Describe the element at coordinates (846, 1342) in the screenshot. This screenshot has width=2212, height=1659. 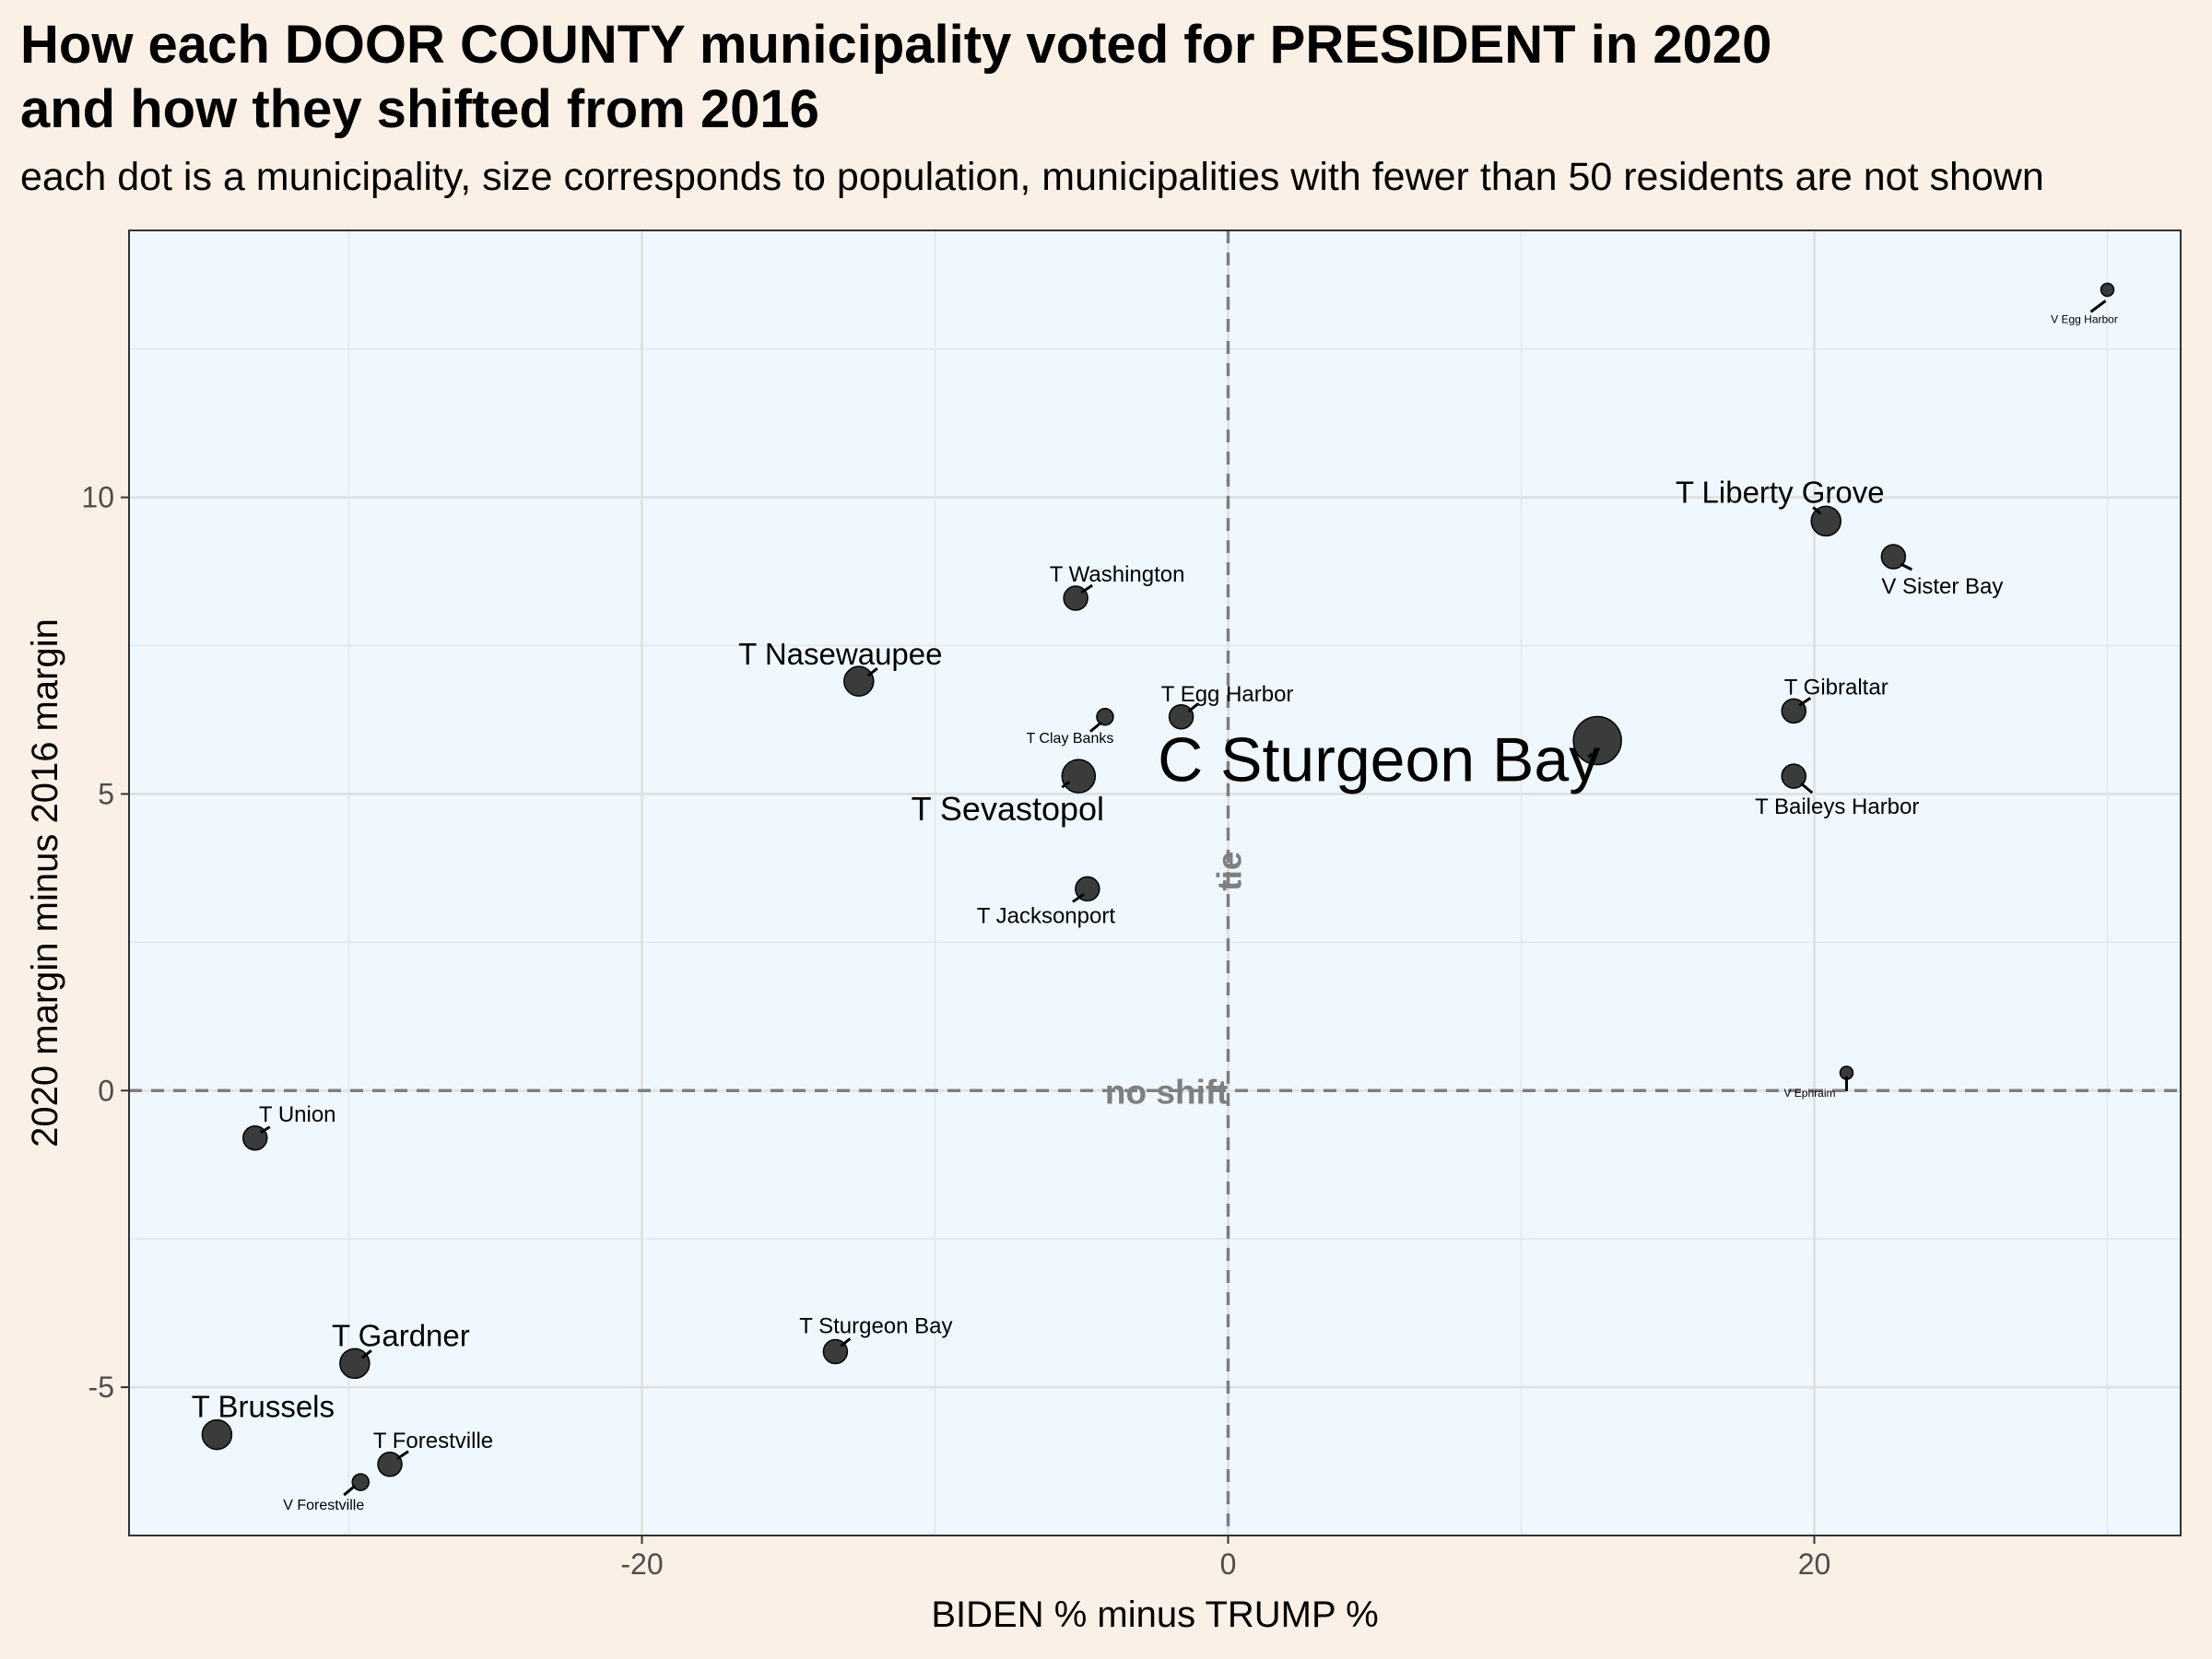
I see `leader-t-sturgeon-bay` at that location.